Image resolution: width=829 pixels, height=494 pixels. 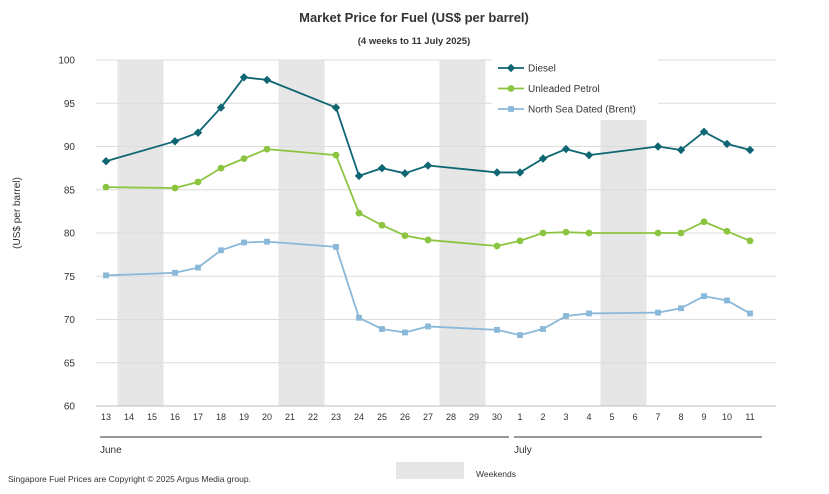 I want to click on x-tick-label: 8, so click(x=680, y=417).